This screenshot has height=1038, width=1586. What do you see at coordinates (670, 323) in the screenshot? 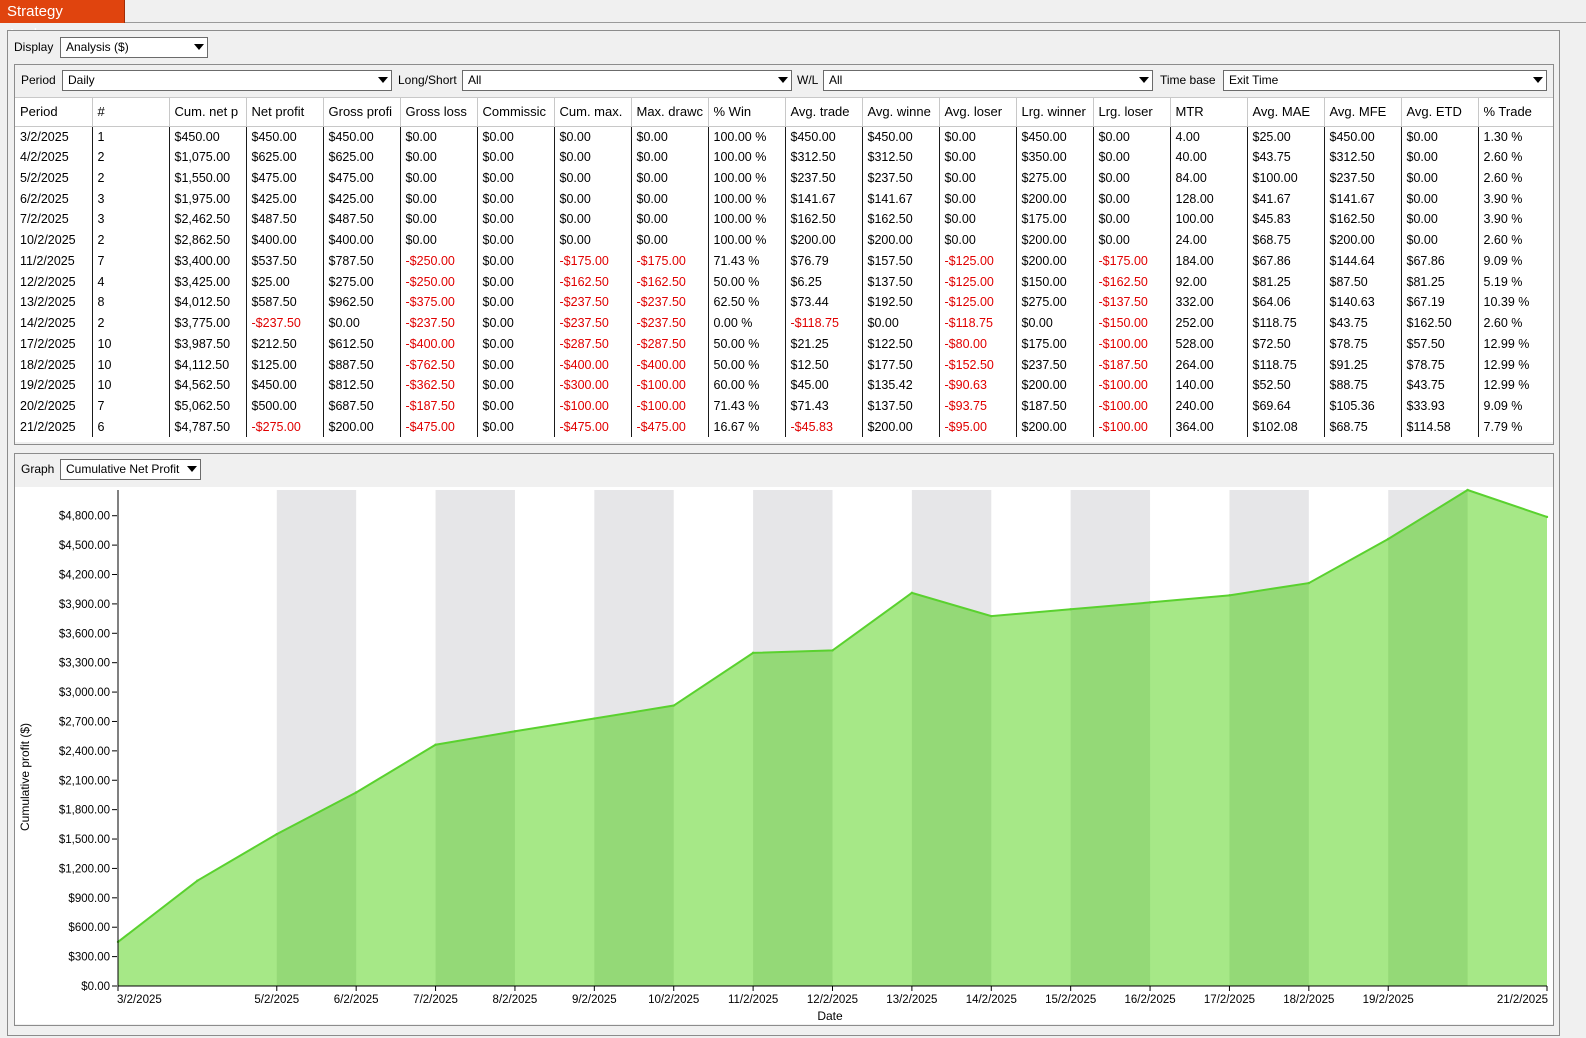
I see `table-cell: -$237.50` at bounding box center [670, 323].